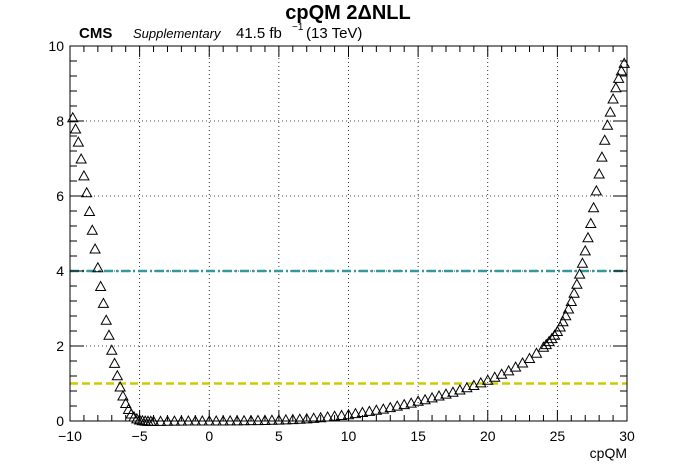  I want to click on y-tick-label: 8, so click(60, 121).